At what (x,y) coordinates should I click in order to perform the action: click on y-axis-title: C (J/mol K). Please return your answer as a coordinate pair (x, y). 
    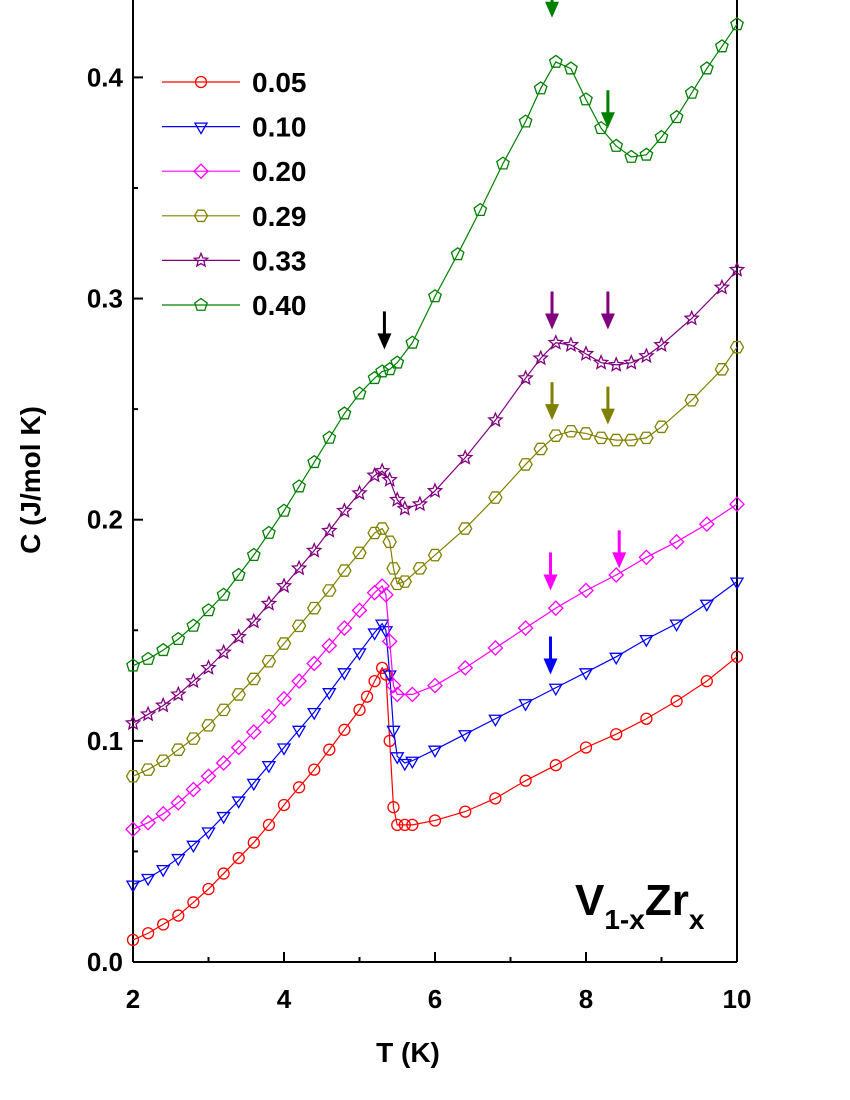
    Looking at the image, I should click on (30, 480).